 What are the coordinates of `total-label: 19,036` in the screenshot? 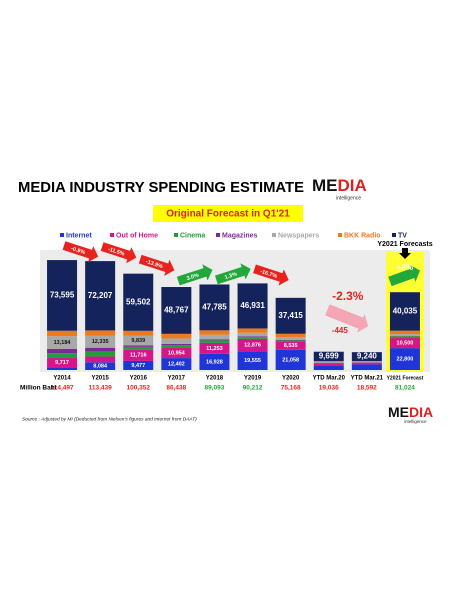 It's located at (329, 388).